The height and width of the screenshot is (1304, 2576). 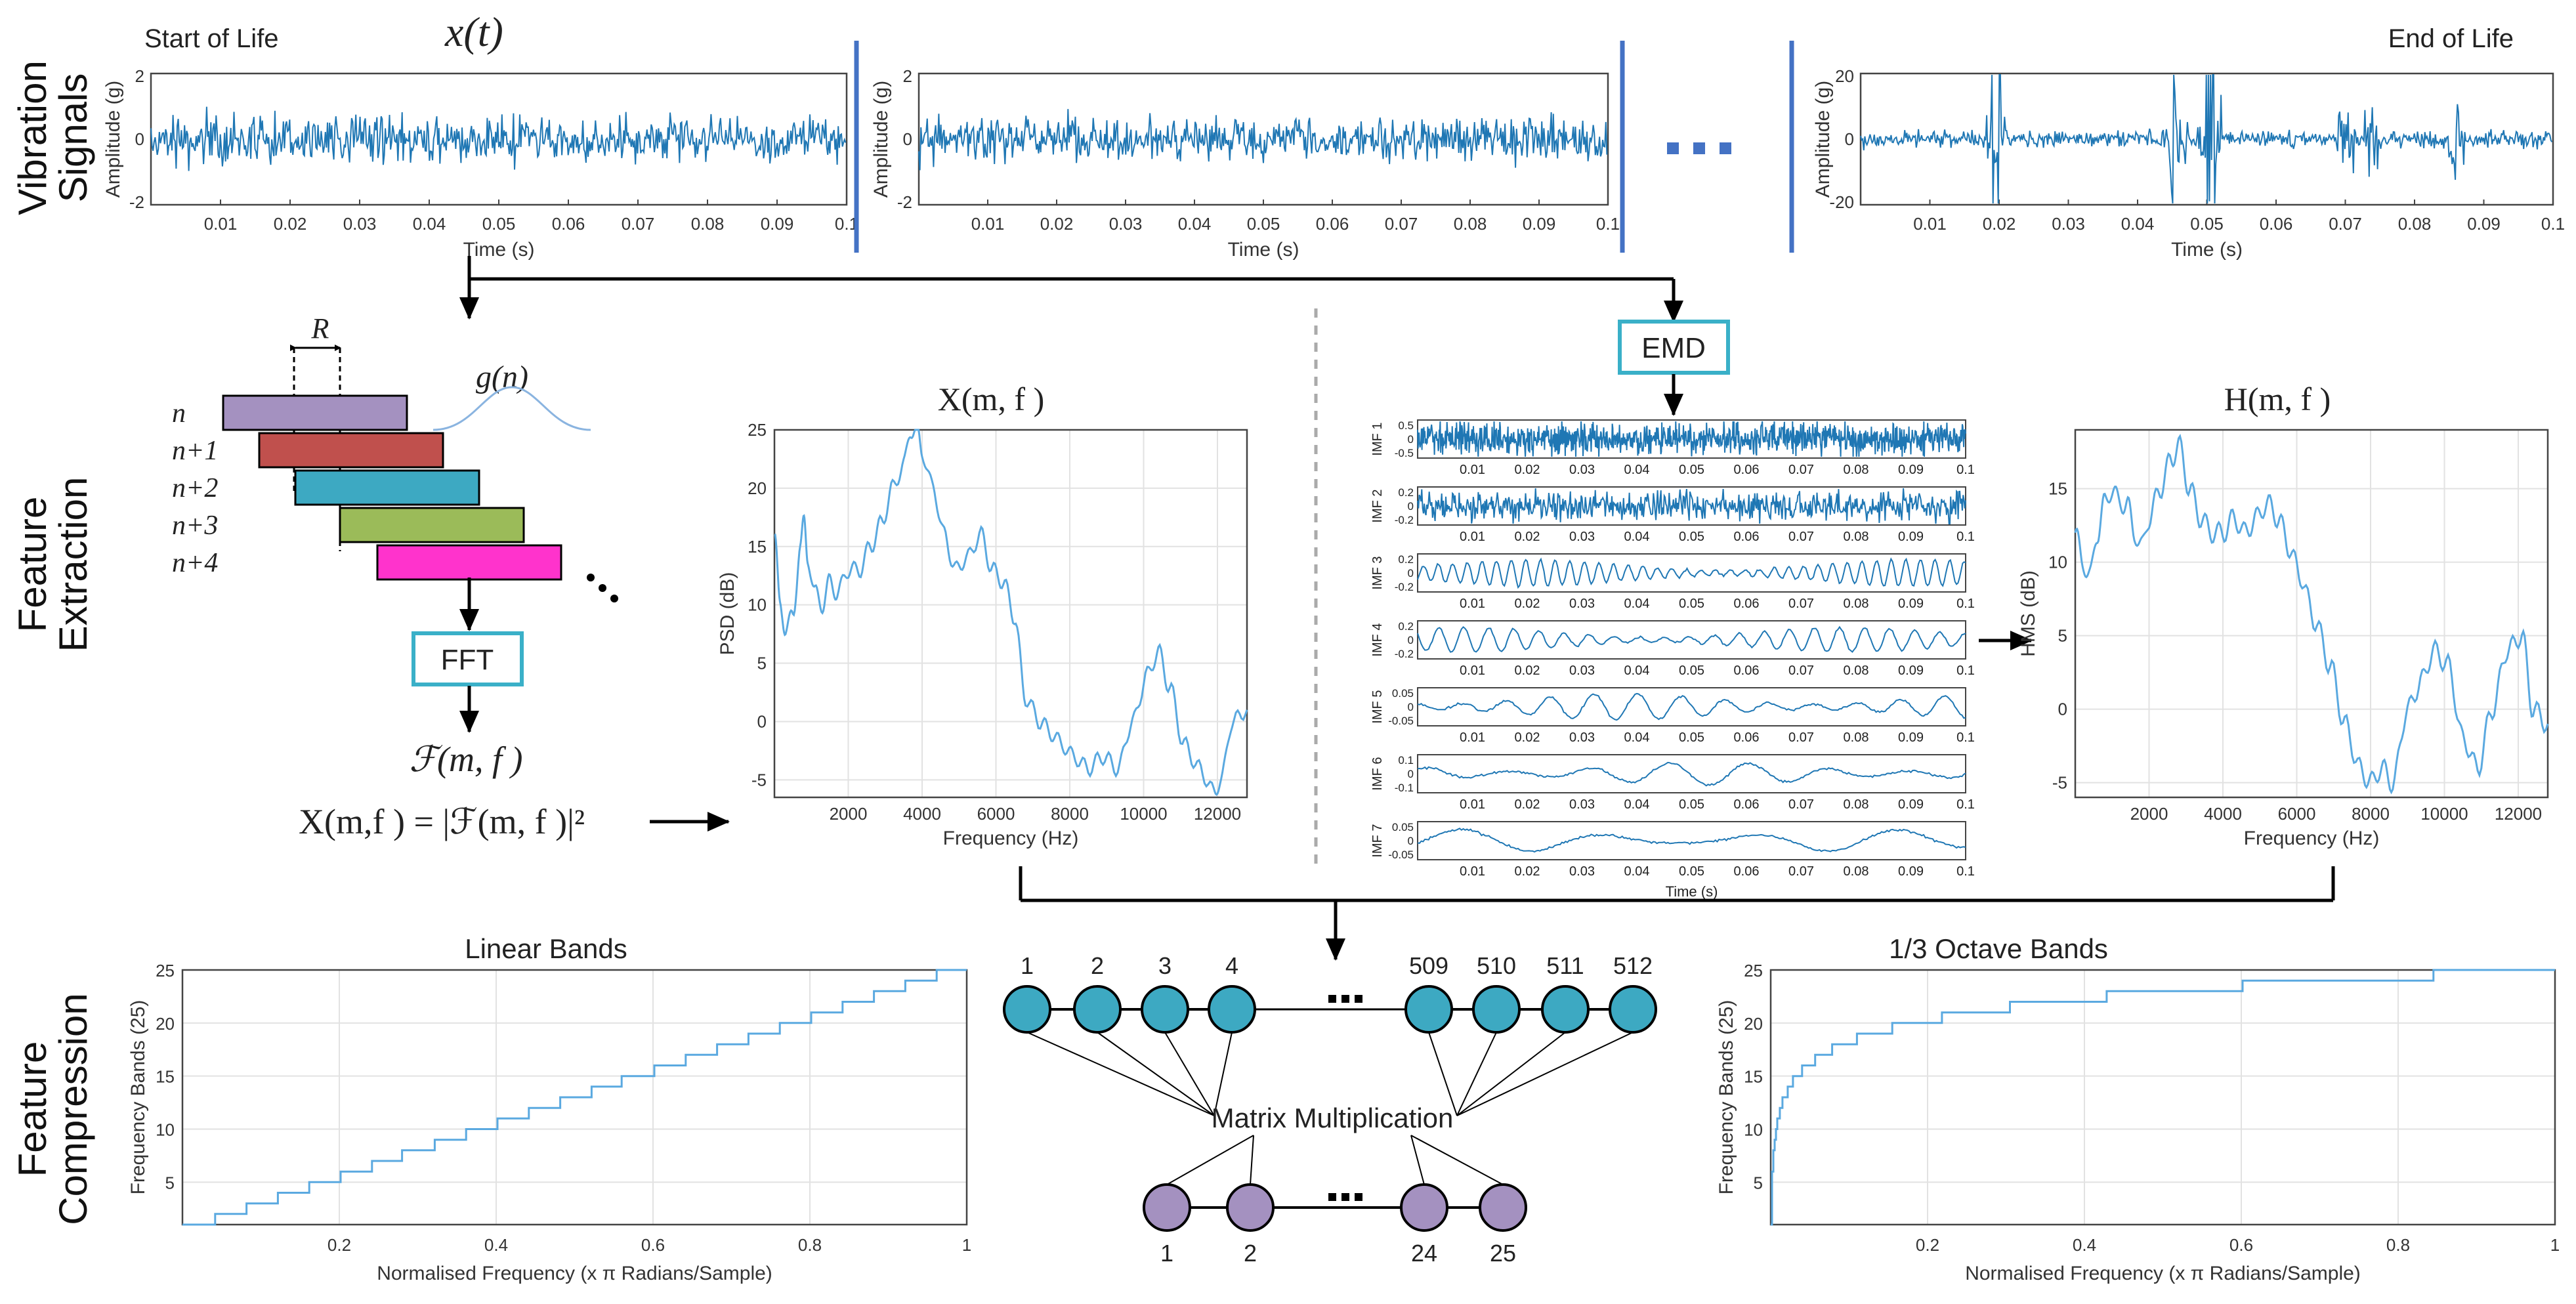 What do you see at coordinates (1565, 965) in the screenshot?
I see `input-node-label: 511` at bounding box center [1565, 965].